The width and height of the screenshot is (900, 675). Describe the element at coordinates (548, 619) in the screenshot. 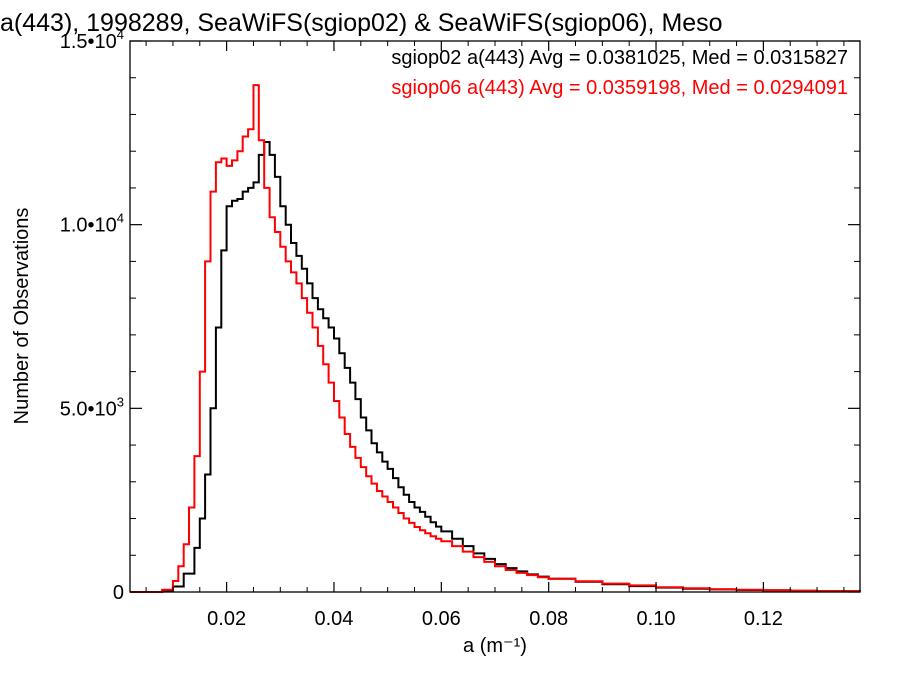

I see `x-tick-label: 0.08` at that location.